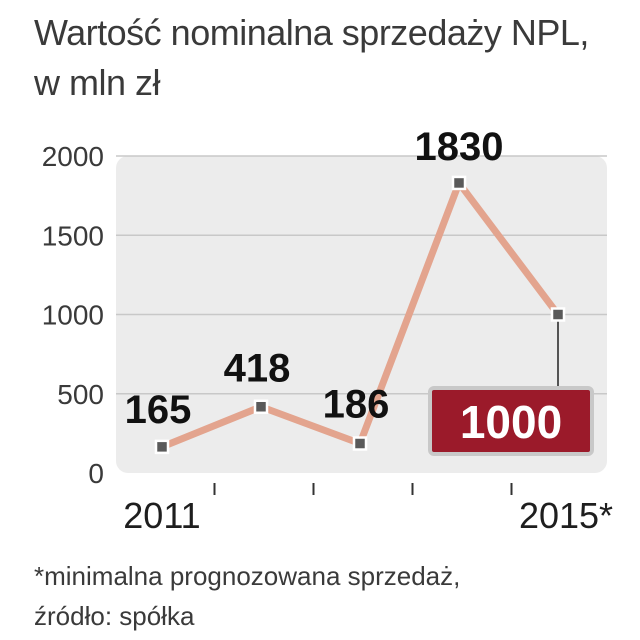 The width and height of the screenshot is (640, 640). What do you see at coordinates (80, 394) in the screenshot?
I see `y-tick-label: 500` at bounding box center [80, 394].